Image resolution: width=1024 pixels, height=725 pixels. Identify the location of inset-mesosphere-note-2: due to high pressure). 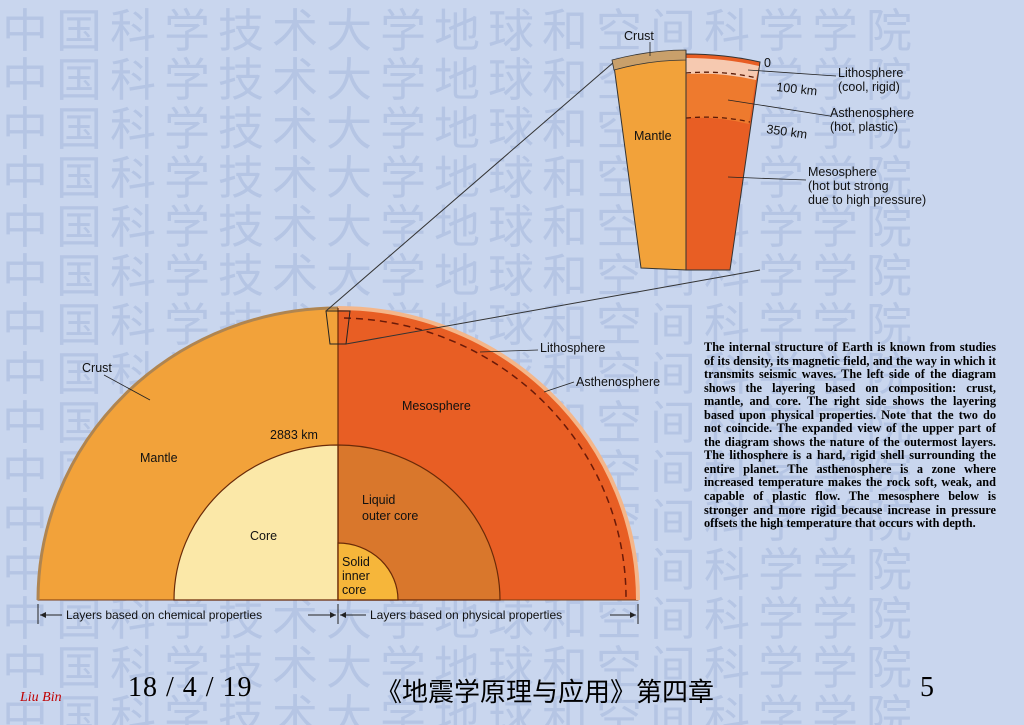
(867, 200).